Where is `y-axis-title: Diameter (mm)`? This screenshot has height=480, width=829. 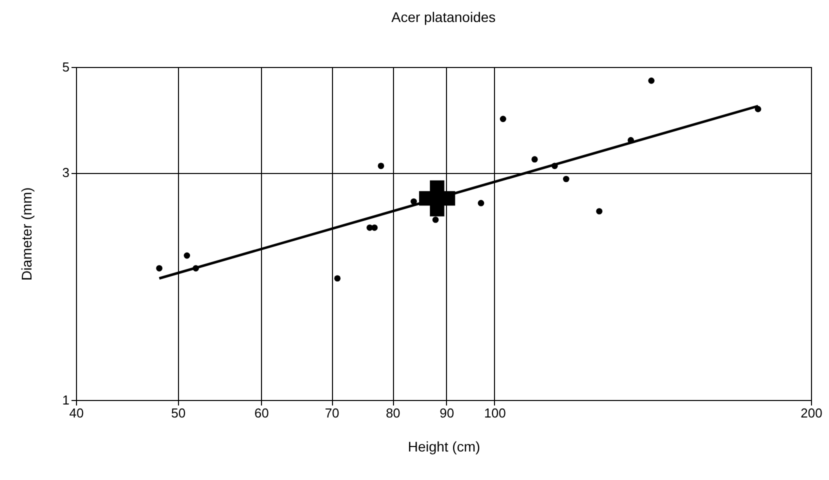
y-axis-title: Diameter (mm) is located at coordinates (26, 234).